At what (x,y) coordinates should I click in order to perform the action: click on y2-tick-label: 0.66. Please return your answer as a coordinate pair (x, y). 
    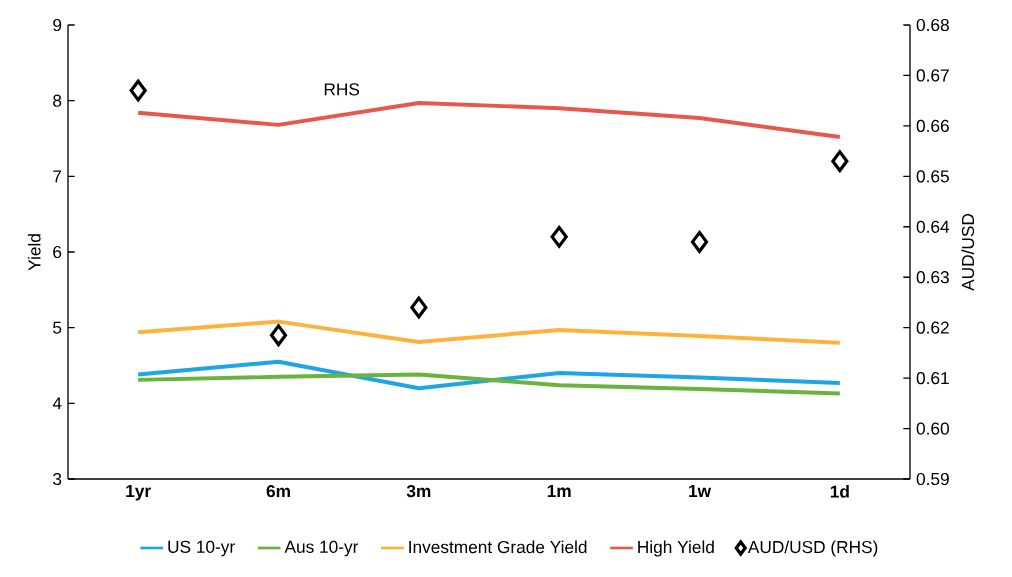
    Looking at the image, I should click on (932, 125).